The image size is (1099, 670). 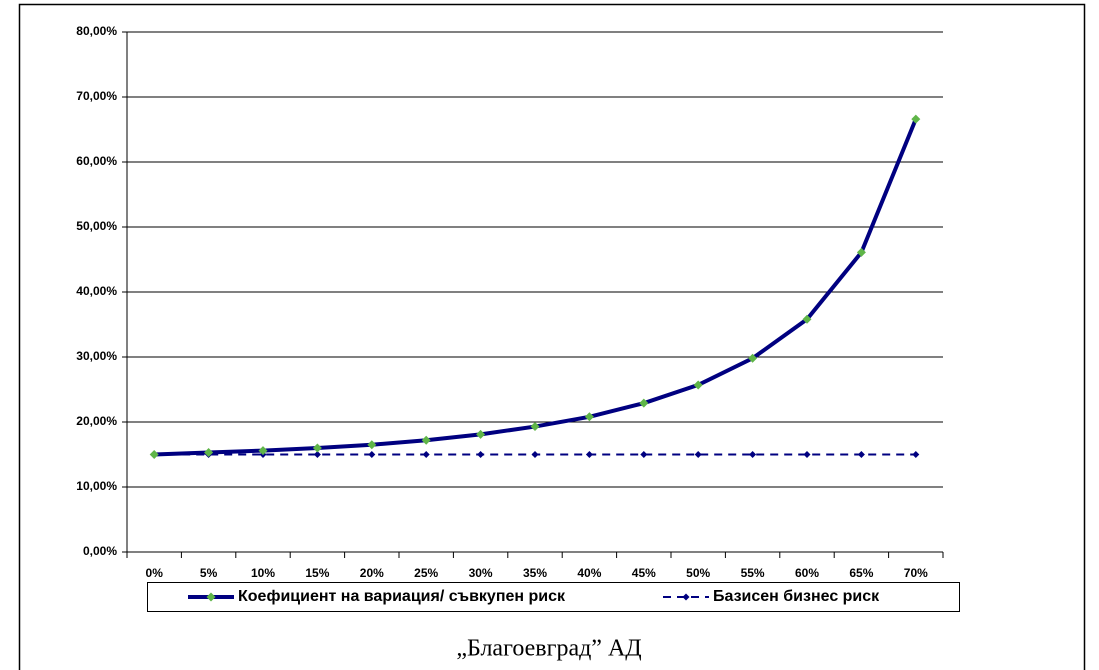 I want to click on x-tick-label: 10%, so click(x=263, y=573).